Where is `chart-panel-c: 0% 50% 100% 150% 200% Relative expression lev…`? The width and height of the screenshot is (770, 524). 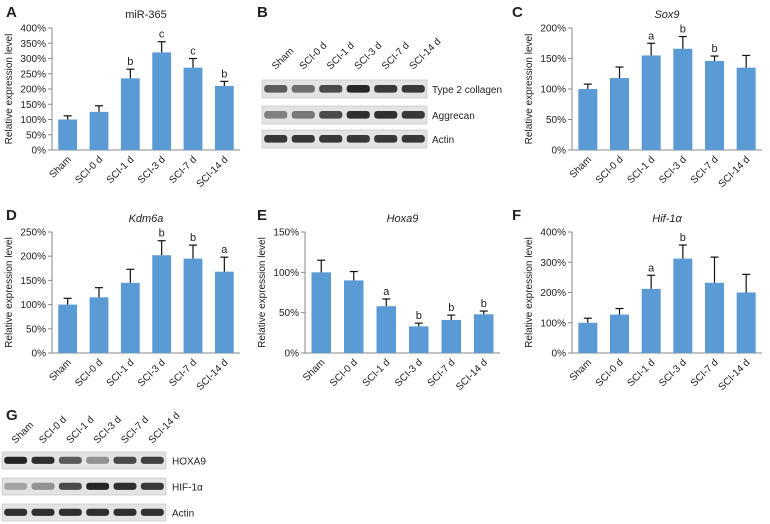
chart-panel-c: 0% 50% 100% 150% 200% Relative expression lev… is located at coordinates (643, 99).